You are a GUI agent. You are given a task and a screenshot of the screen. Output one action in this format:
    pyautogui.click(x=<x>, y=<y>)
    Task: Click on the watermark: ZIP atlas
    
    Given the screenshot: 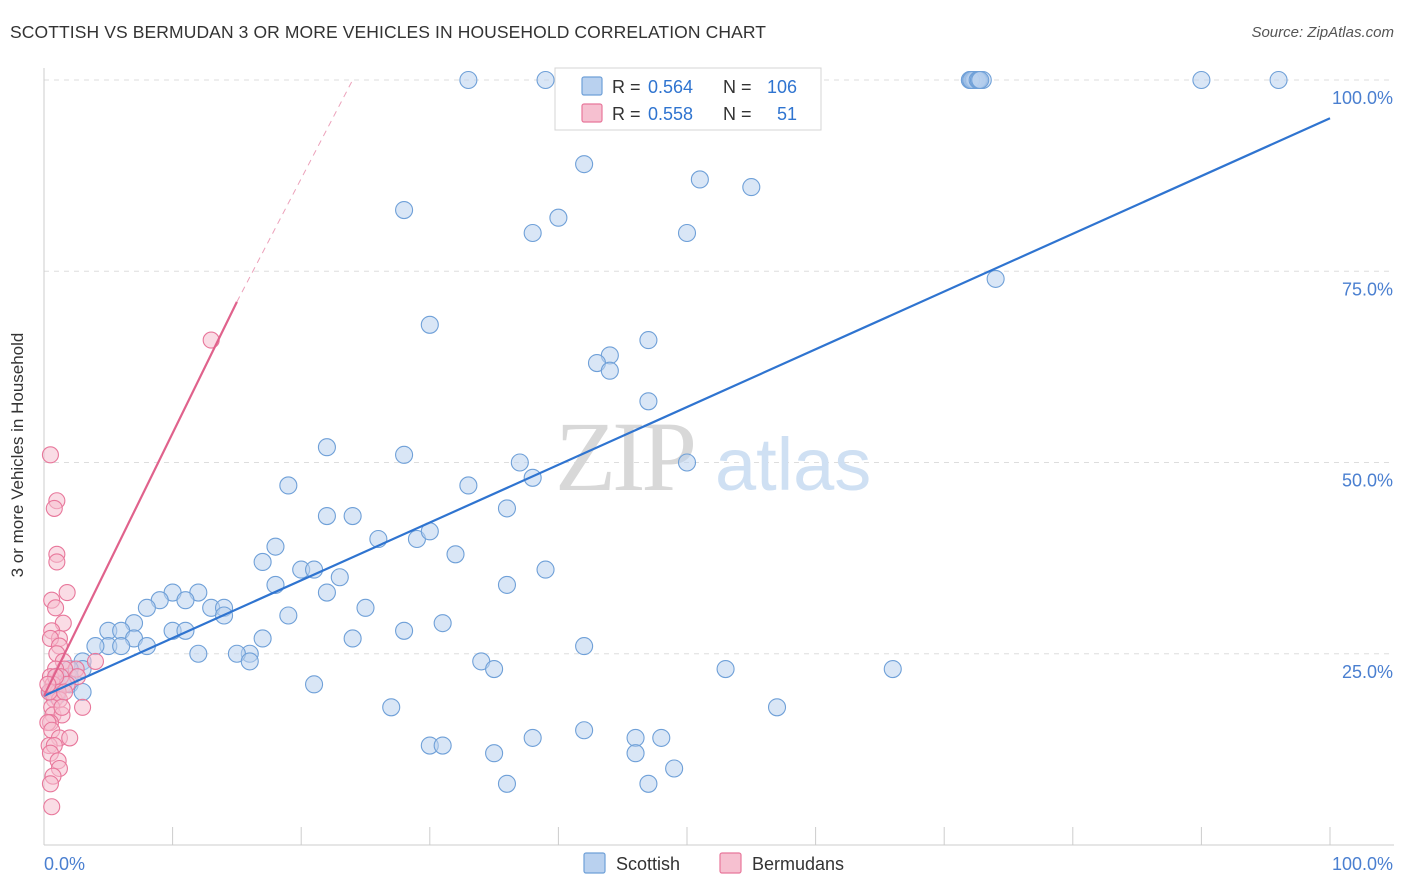 What is the action you would take?
    pyautogui.click(x=713, y=456)
    